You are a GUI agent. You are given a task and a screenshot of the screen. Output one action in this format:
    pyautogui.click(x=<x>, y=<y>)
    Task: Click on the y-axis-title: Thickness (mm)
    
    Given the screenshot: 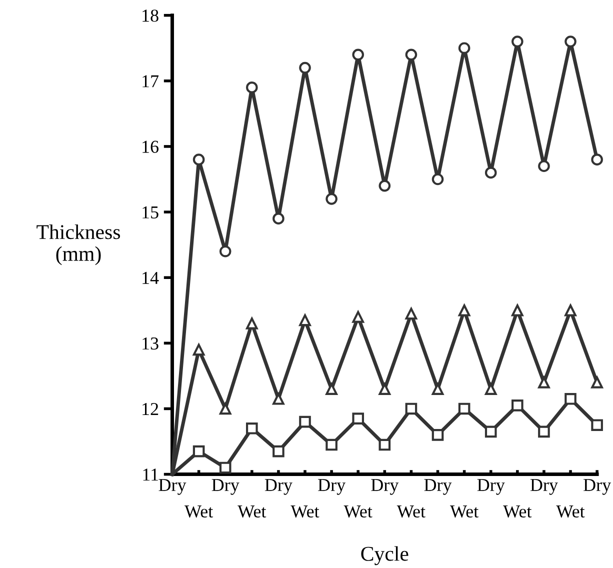 What is the action you would take?
    pyautogui.click(x=78, y=245)
    